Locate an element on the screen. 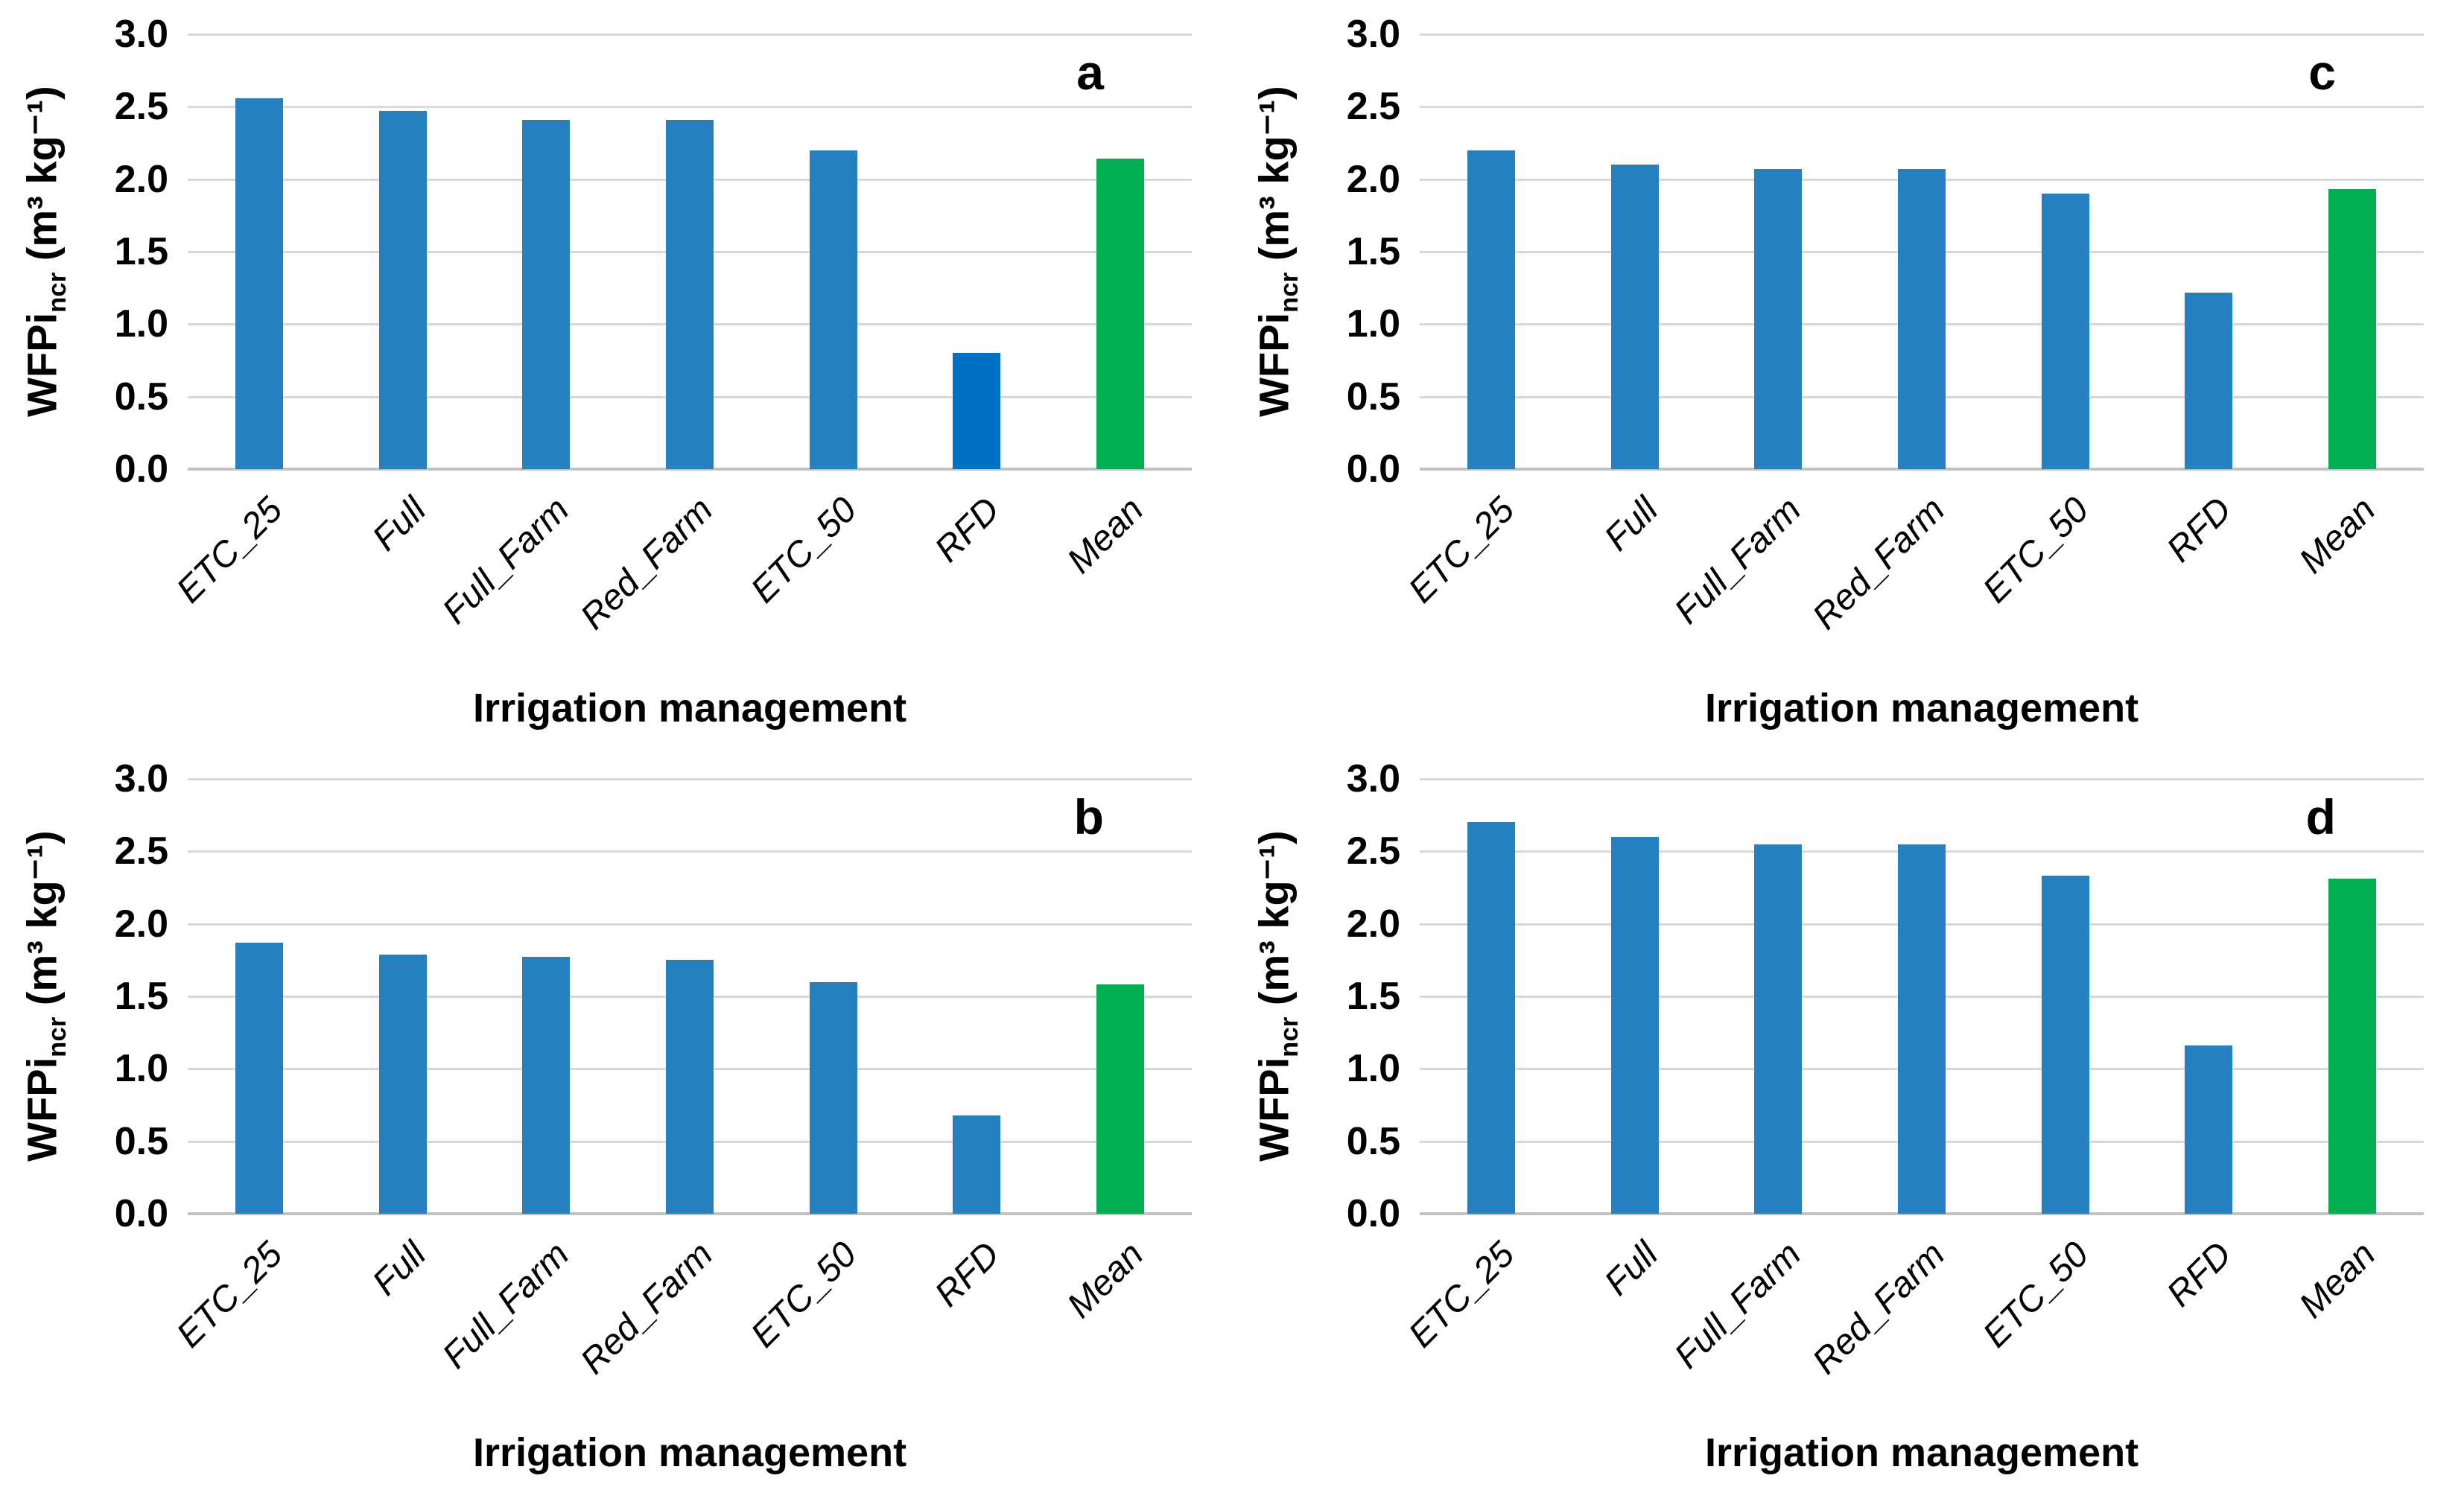  panel-letter: d is located at coordinates (2320, 816).